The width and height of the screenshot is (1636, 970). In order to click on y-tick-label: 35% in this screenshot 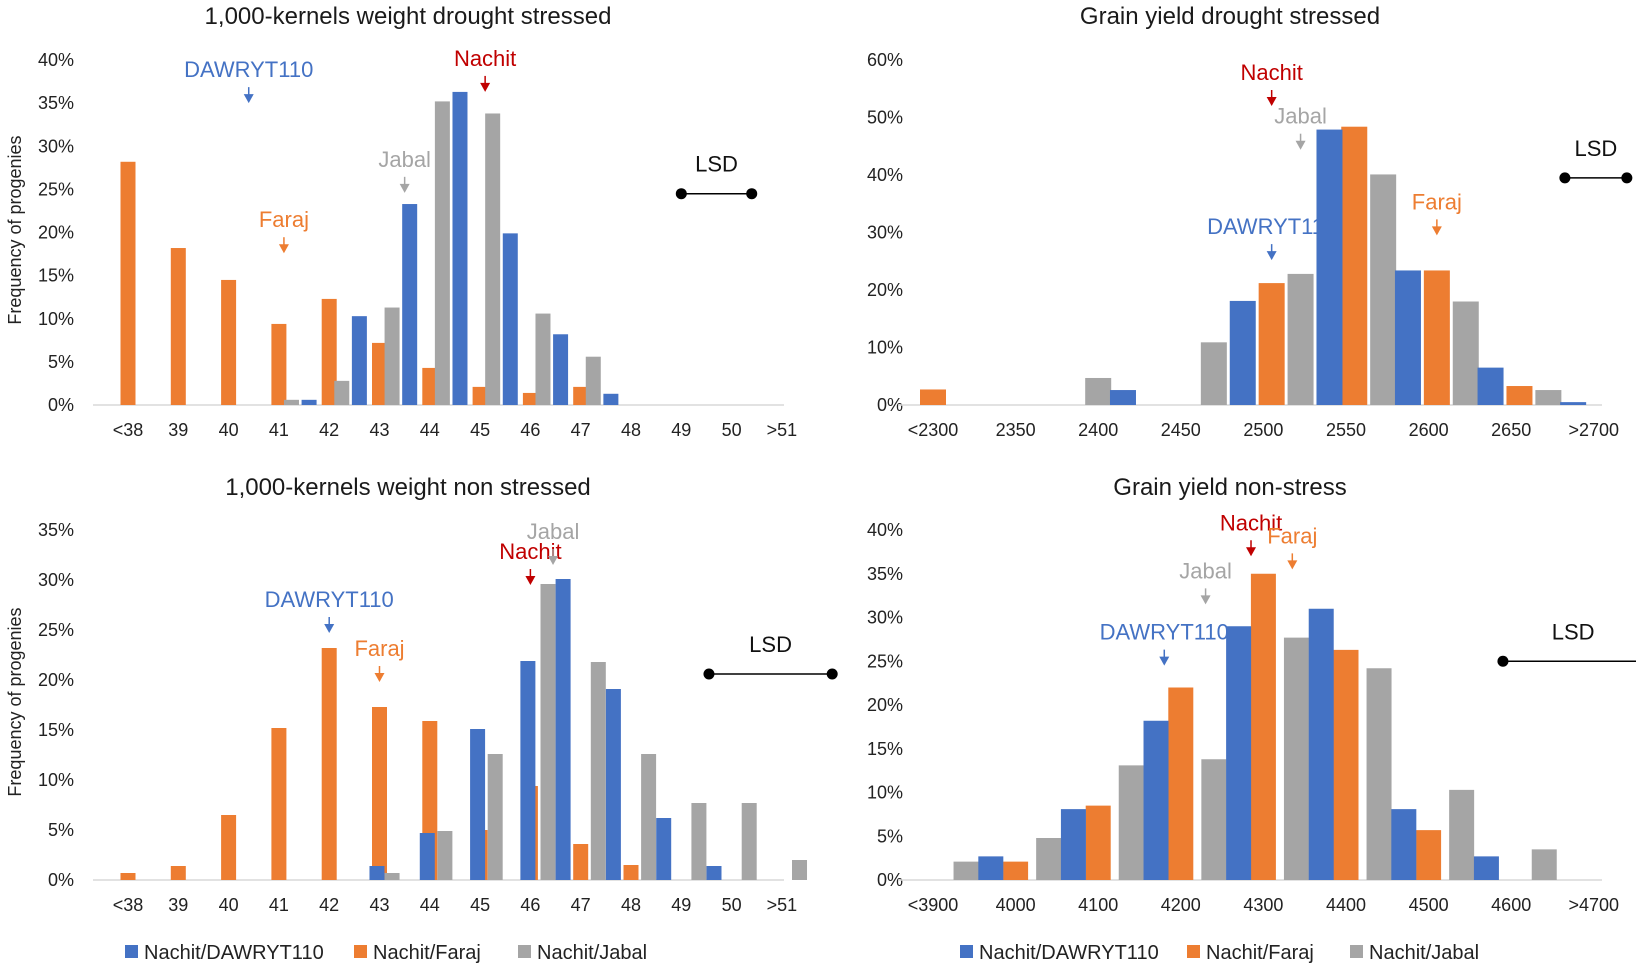, I will do `click(56, 103)`.